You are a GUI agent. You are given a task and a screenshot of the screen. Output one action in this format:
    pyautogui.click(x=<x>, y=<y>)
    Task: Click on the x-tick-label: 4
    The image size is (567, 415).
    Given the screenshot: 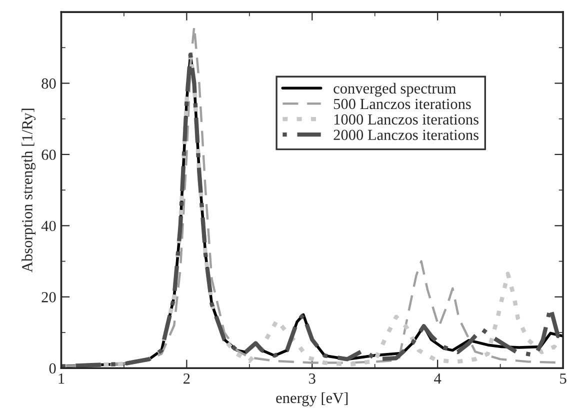 What is the action you would take?
    pyautogui.click(x=438, y=379)
    